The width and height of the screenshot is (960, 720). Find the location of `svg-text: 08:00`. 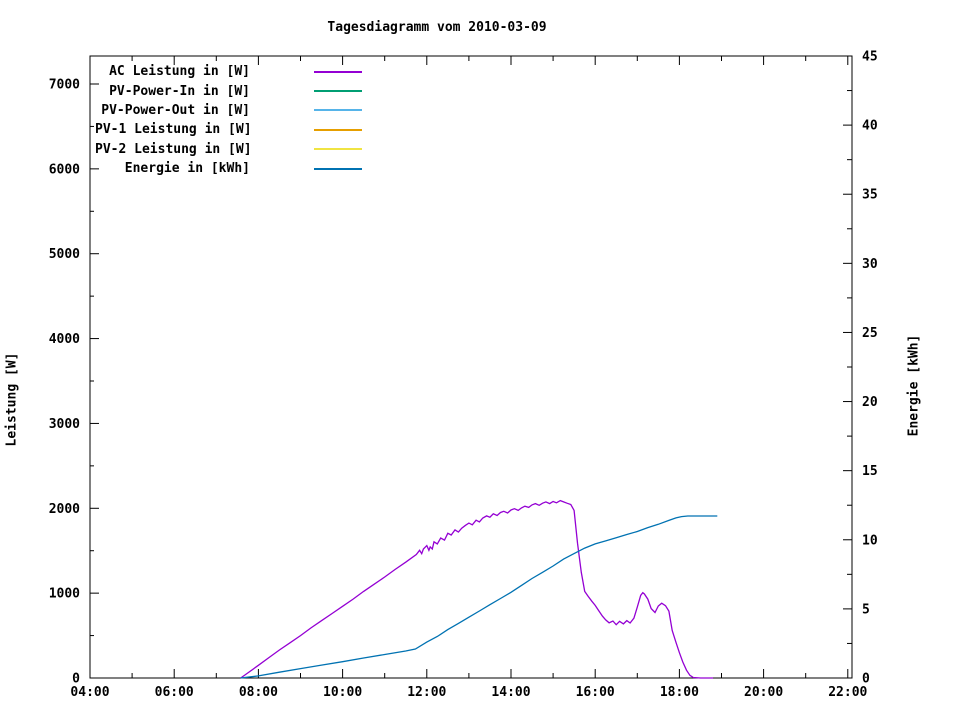

svg-text: 08:00 is located at coordinates (258, 692).